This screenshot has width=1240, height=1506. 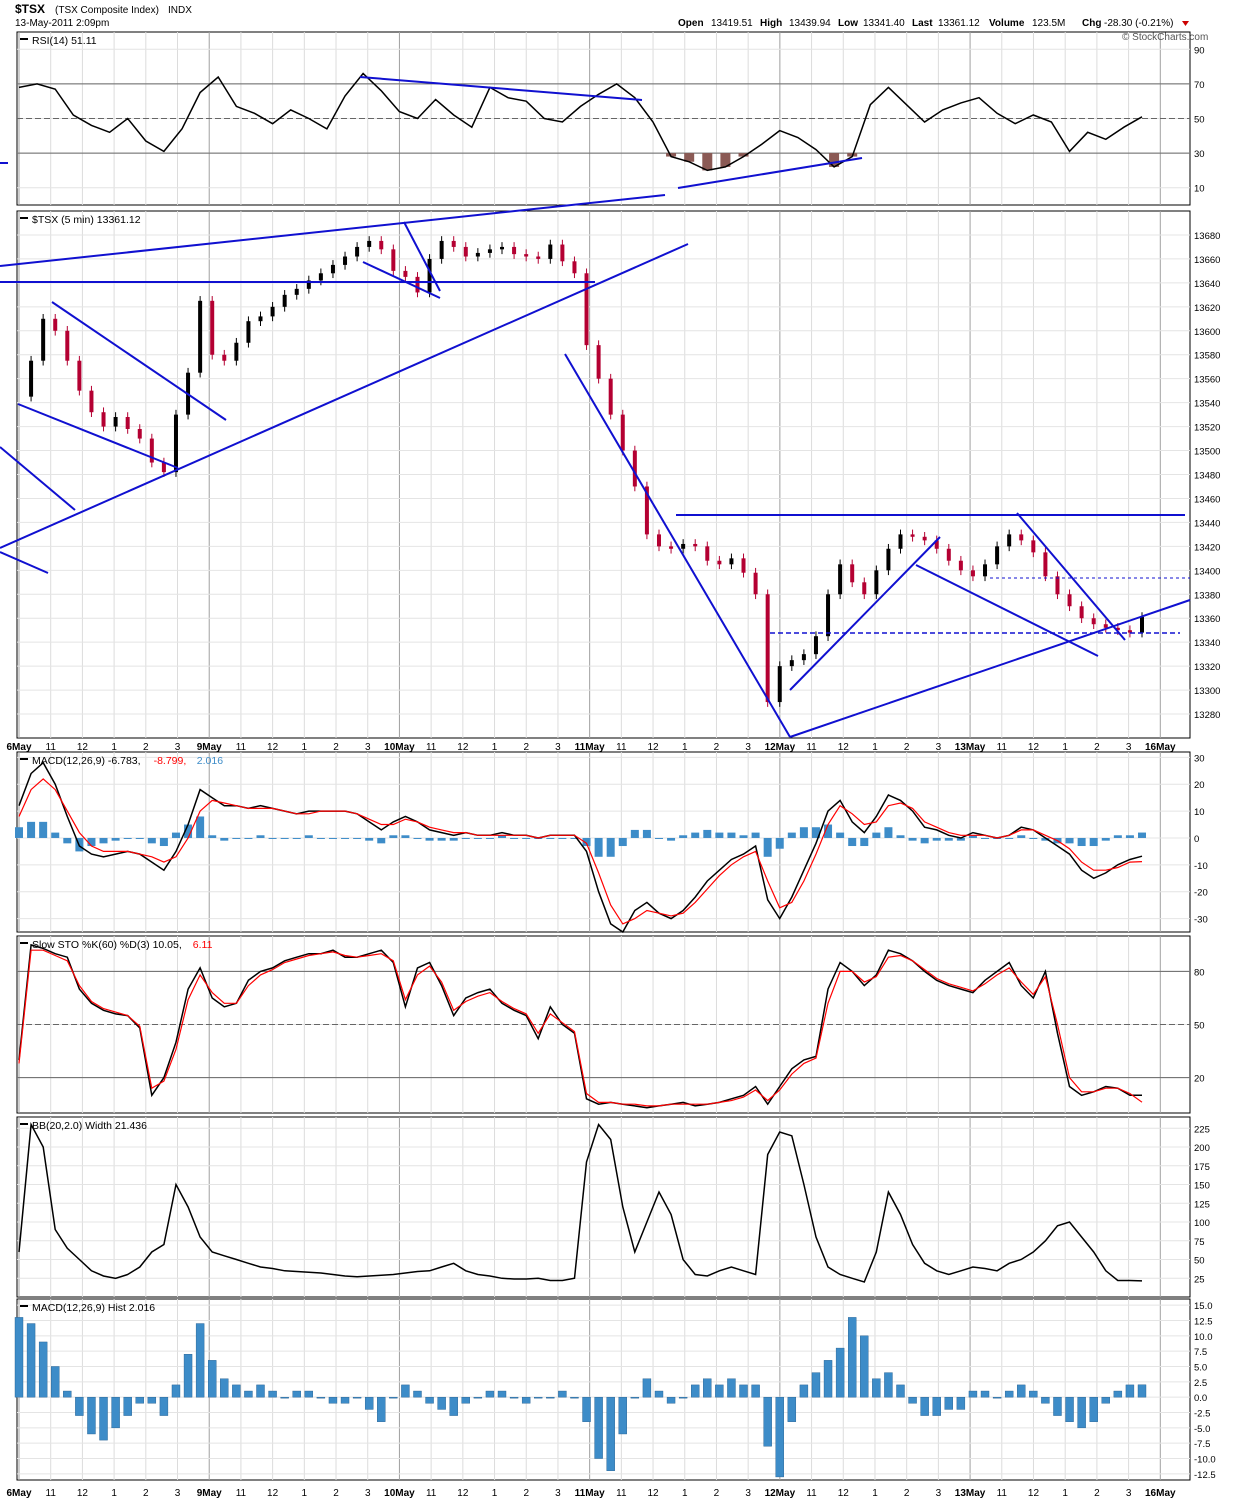 What do you see at coordinates (1207, 452) in the screenshot?
I see `y-tick-label: 13500` at bounding box center [1207, 452].